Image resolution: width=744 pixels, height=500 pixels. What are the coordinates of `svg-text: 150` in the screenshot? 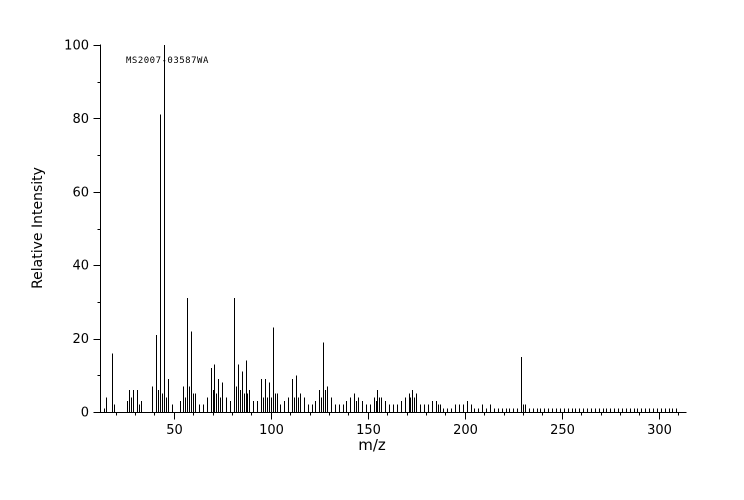 It's located at (368, 430).